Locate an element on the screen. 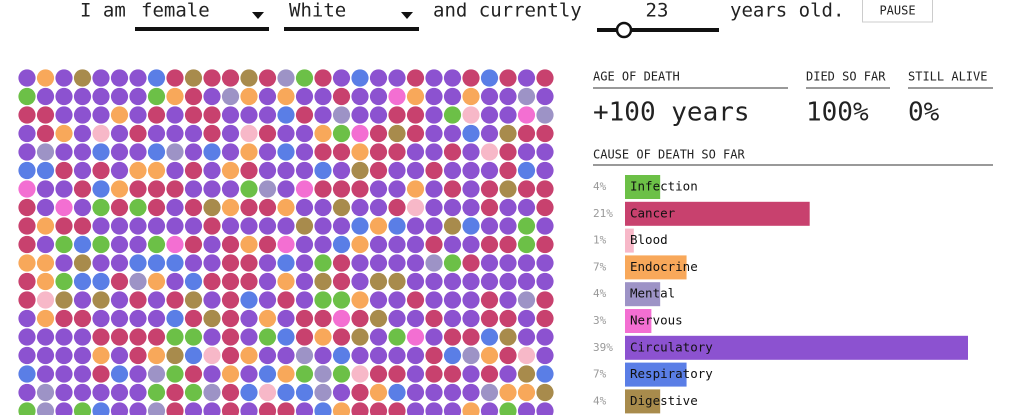 Image resolution: width=1024 pixels, height=415 pixels. pause-button: PAUSE is located at coordinates (897, 11).